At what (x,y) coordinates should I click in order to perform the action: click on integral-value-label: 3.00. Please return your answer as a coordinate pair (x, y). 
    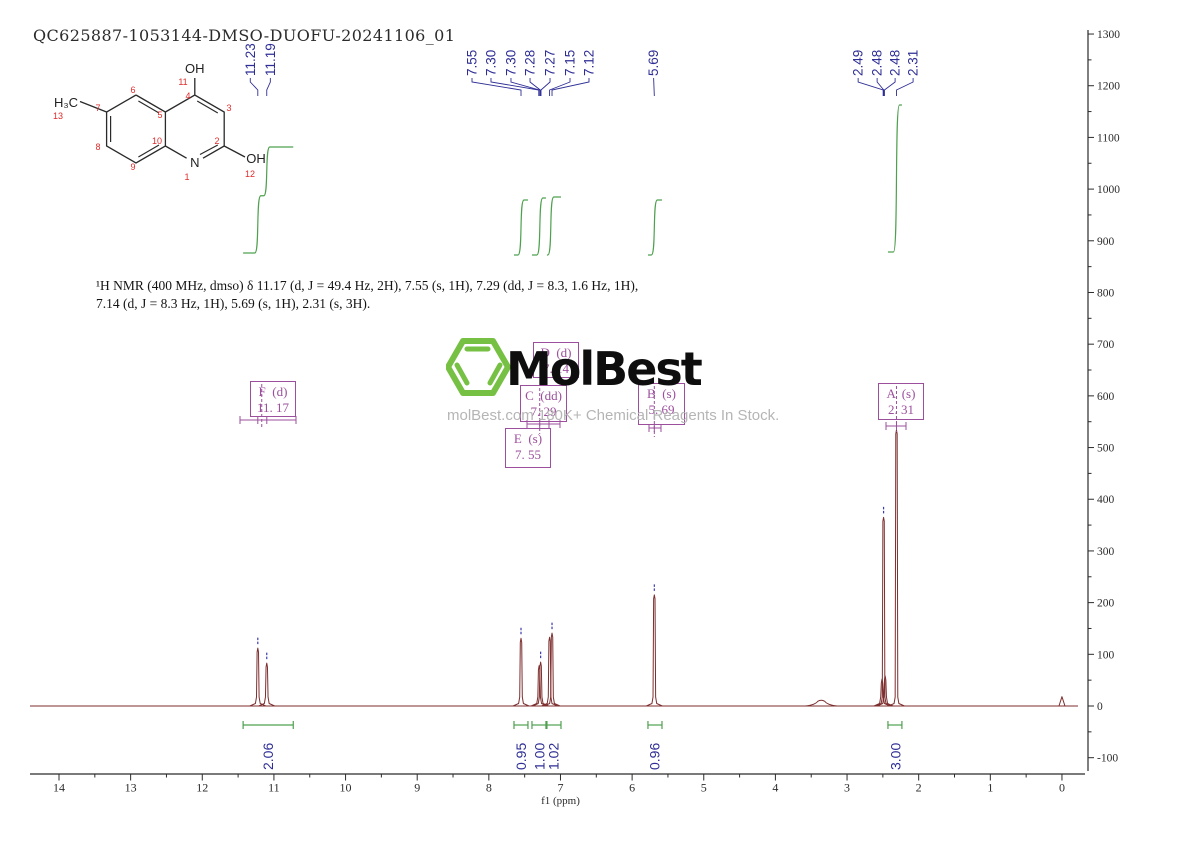
    Looking at the image, I should click on (895, 756).